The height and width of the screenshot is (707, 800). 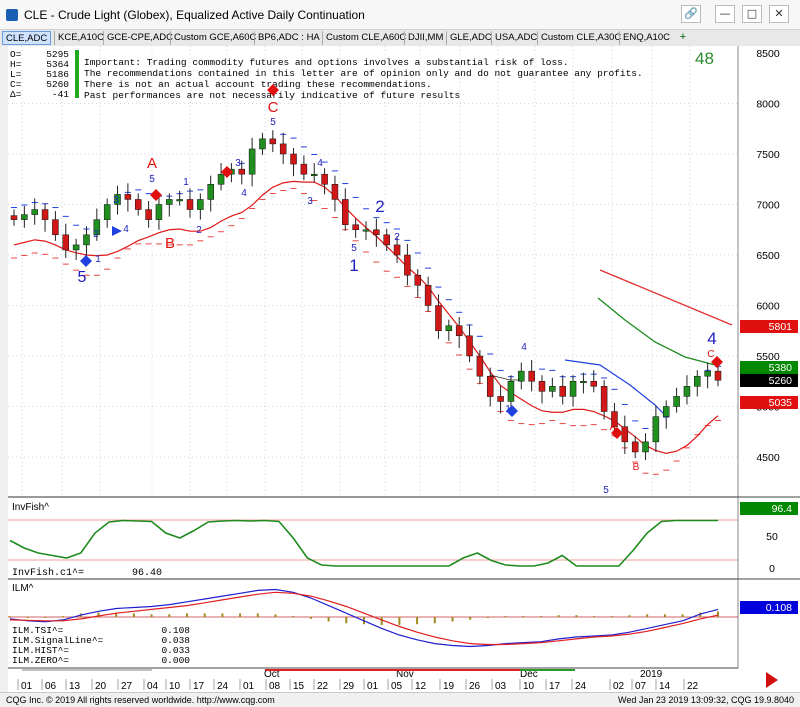 I want to click on ilm-flag, so click(x=769, y=607).